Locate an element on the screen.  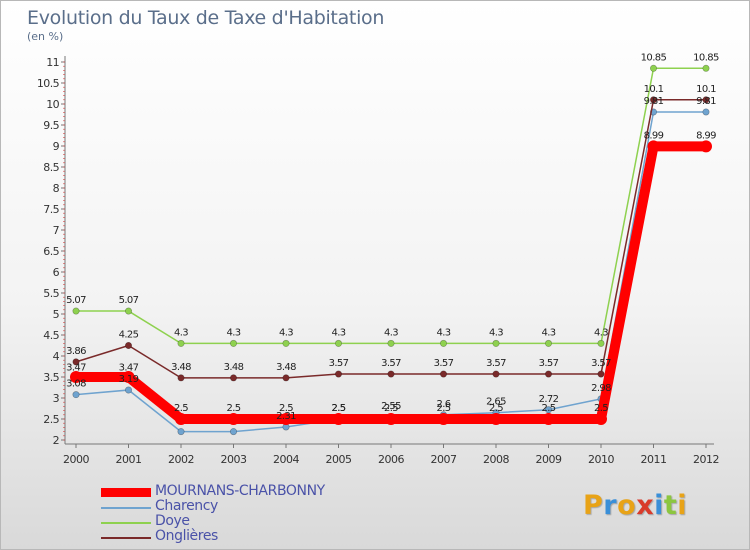
logo-letter: o is located at coordinates (627, 505).